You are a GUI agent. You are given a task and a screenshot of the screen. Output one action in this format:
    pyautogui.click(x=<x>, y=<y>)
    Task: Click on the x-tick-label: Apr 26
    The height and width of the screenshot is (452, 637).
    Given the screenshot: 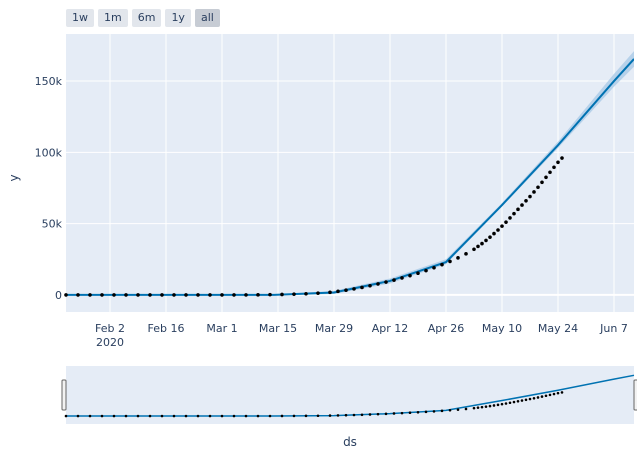 What is the action you would take?
    pyautogui.click(x=446, y=328)
    